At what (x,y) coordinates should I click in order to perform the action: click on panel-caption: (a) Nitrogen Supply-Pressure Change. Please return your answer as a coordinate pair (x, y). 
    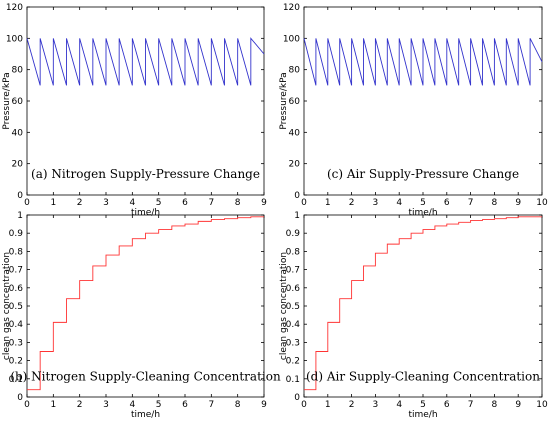
    Looking at the image, I should click on (145, 174).